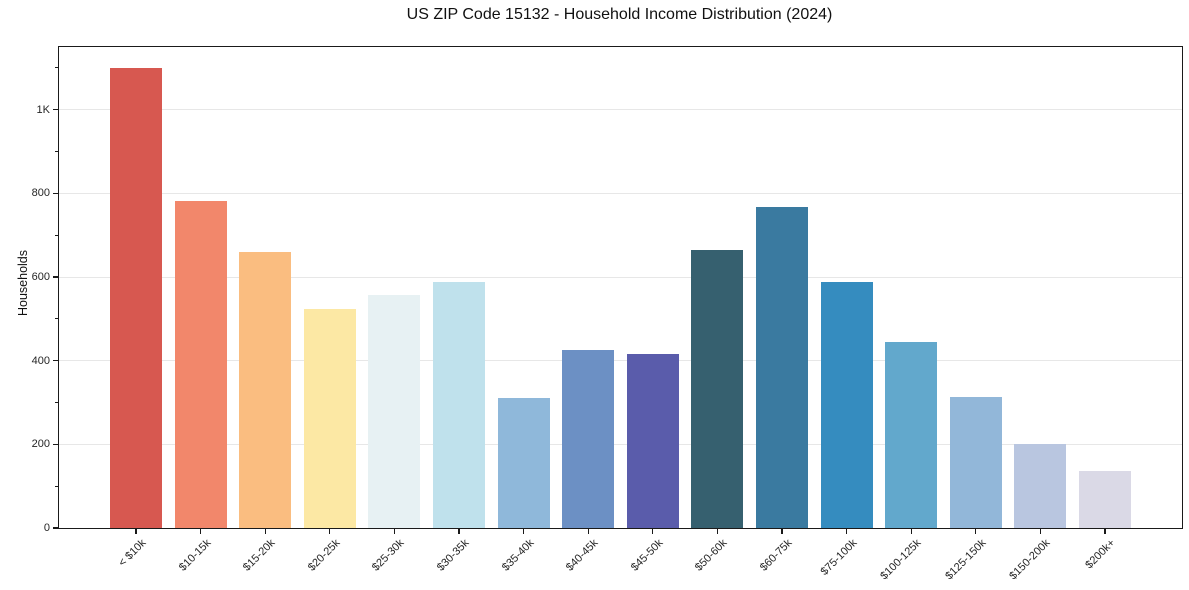 This screenshot has height=590, width=1189. Describe the element at coordinates (582, 555) in the screenshot. I see `x-tick-label: $40-45k` at that location.